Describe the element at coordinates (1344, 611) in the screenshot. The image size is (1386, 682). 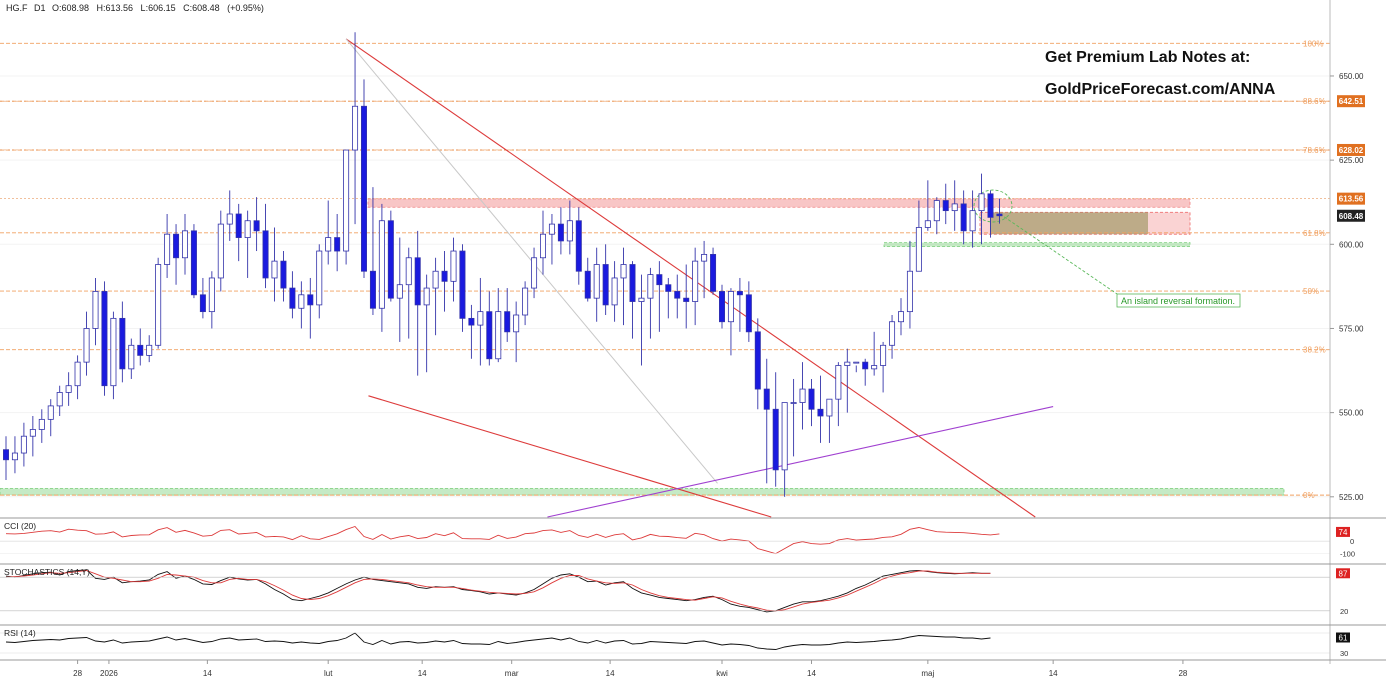
I see `stoch-axis-label: 20` at that location.